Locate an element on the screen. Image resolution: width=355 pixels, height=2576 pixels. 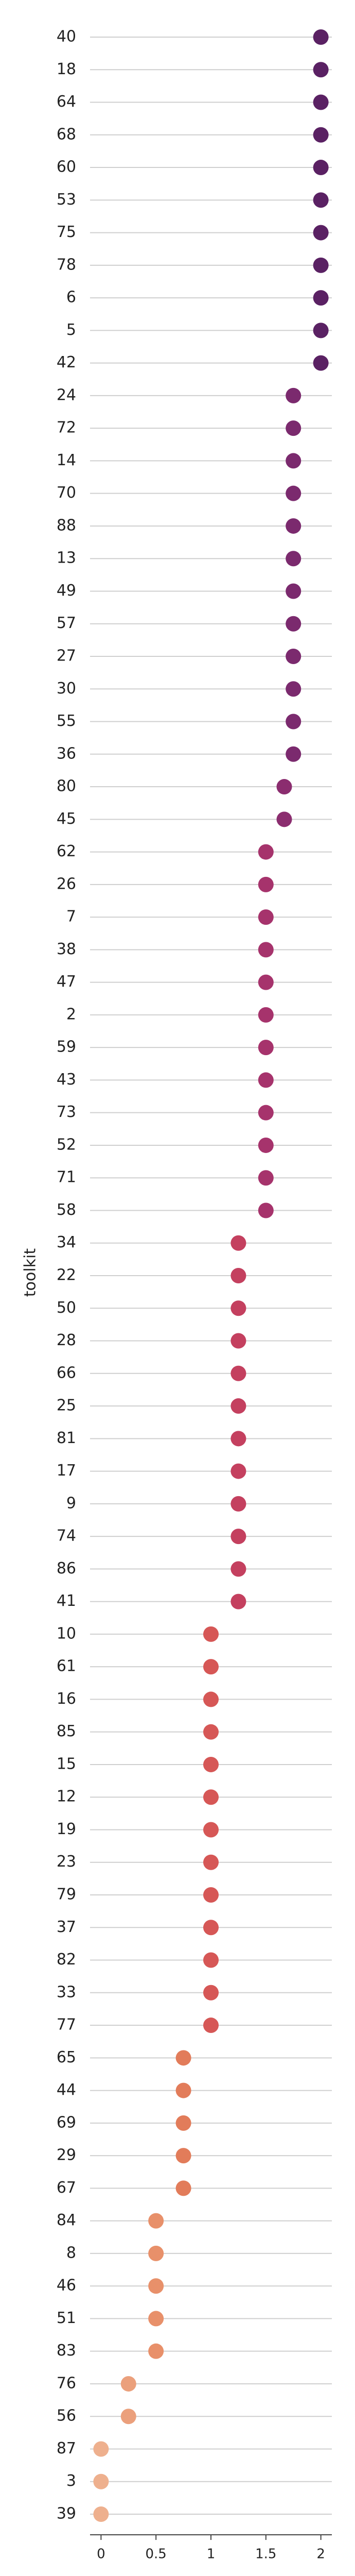
y-tick-label: 7 is located at coordinates (71, 917).